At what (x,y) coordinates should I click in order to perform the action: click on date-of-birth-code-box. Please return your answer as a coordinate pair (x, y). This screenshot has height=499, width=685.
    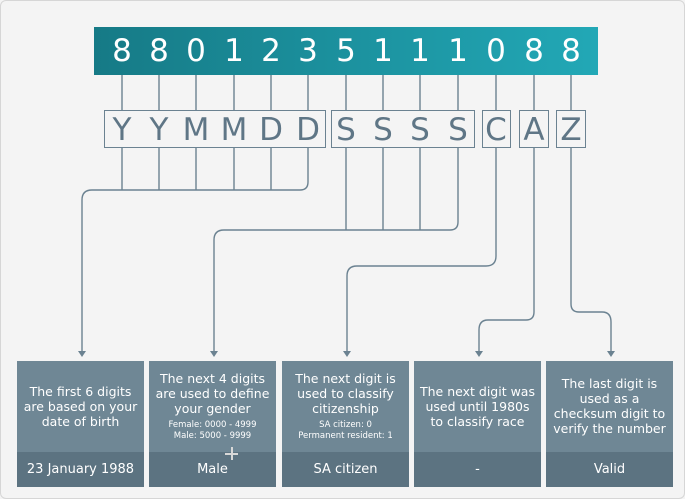
    Looking at the image, I should click on (215, 129).